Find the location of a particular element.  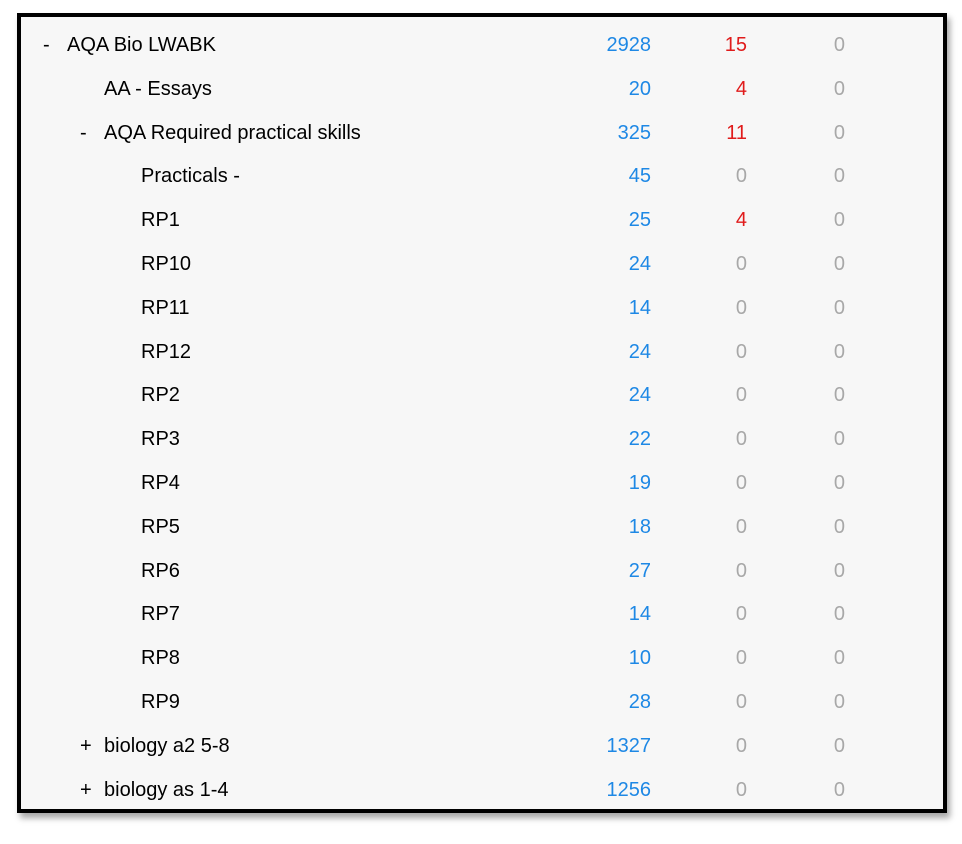

new-count: 25 is located at coordinates (639, 220).